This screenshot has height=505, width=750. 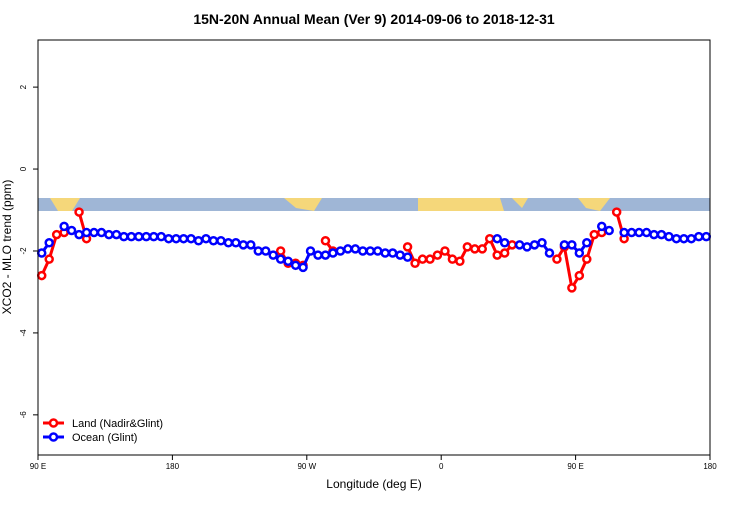 What do you see at coordinates (306, 466) in the screenshot?
I see `x-tick-label: 90 W` at bounding box center [306, 466].